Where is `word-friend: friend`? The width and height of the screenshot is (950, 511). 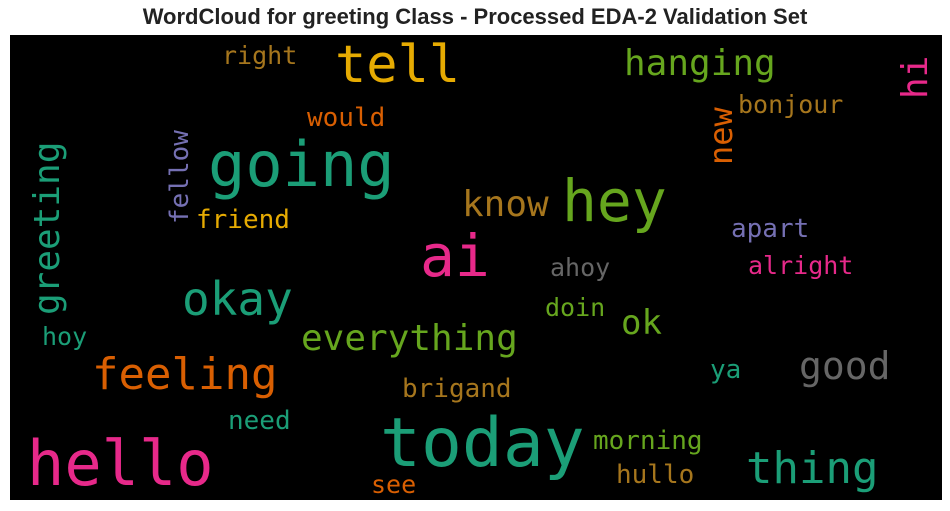
word-friend: friend is located at coordinates (243, 220).